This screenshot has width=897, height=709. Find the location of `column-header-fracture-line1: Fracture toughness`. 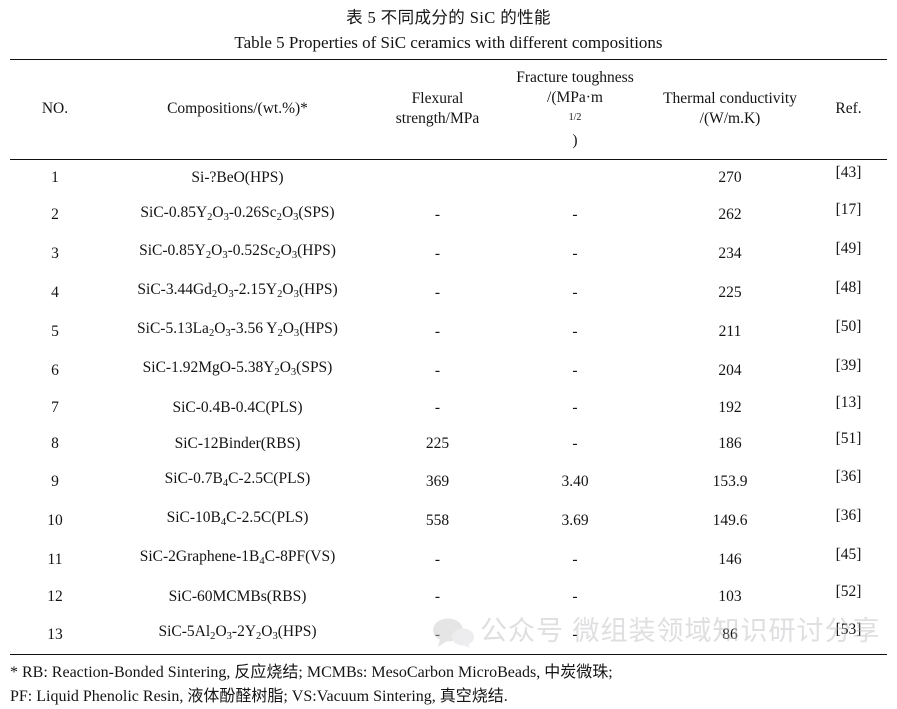

column-header-fracture-line1: Fracture toughness is located at coordinates (575, 77).